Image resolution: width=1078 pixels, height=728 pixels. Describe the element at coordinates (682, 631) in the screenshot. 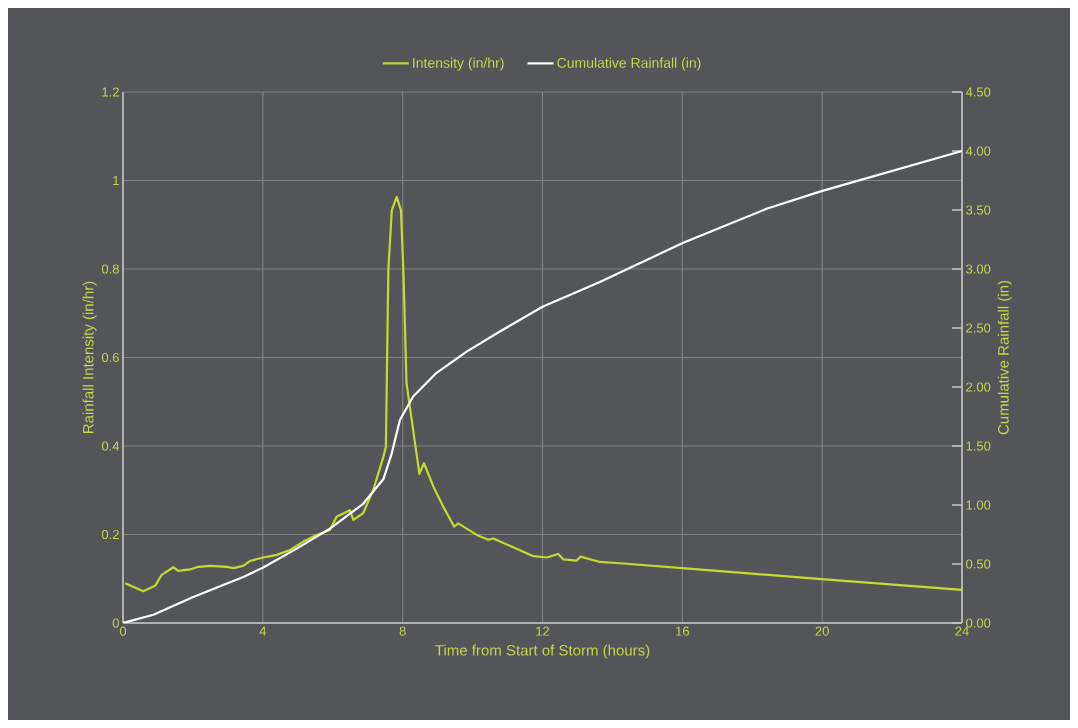

I see `x-tick-label: 16` at that location.